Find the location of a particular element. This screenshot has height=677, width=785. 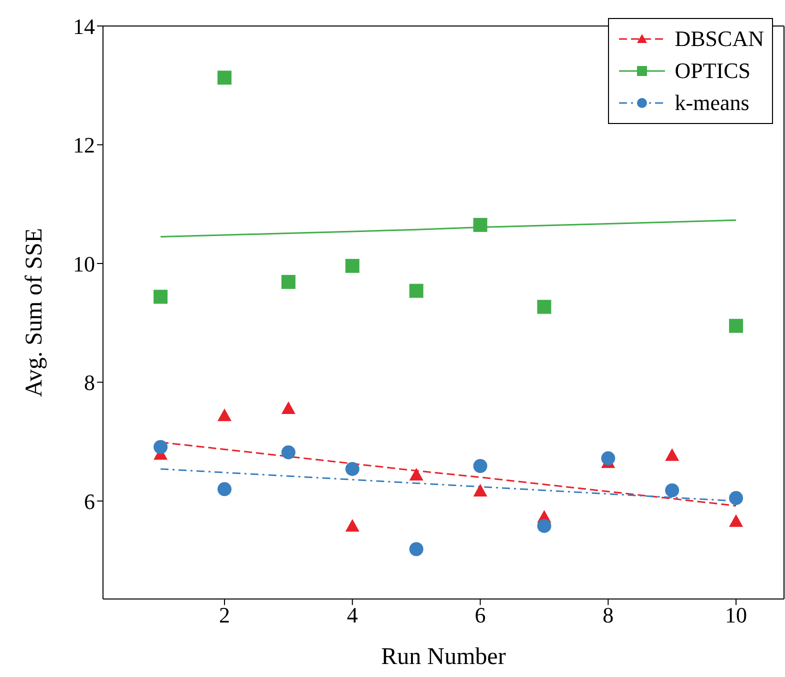

x-tick-label: 8 is located at coordinates (608, 615).